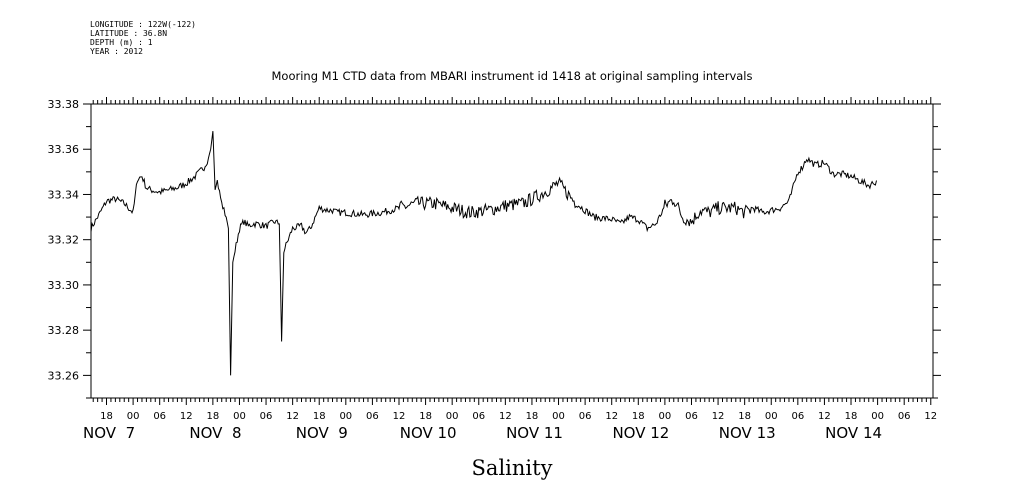  I want to click on y-tick-label: 33.30, so click(64, 285).